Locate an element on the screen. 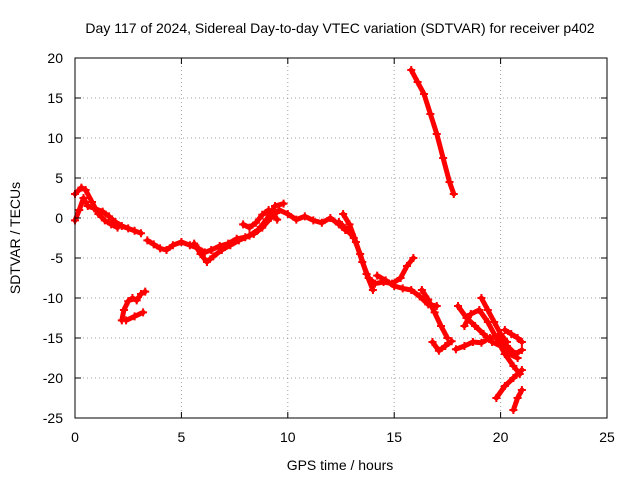 Image resolution: width=640 pixels, height=480 pixels. x-tick-label: 0 is located at coordinates (75, 437).